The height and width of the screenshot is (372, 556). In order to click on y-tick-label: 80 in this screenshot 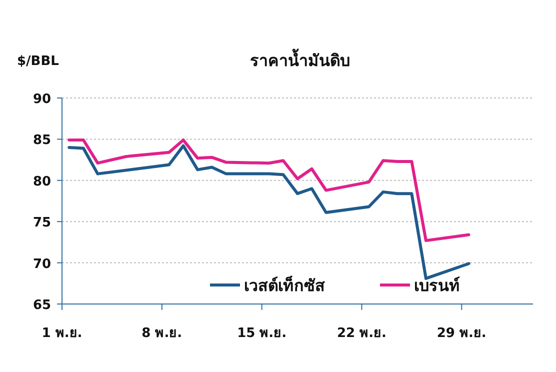, I will do `click(42, 182)`.